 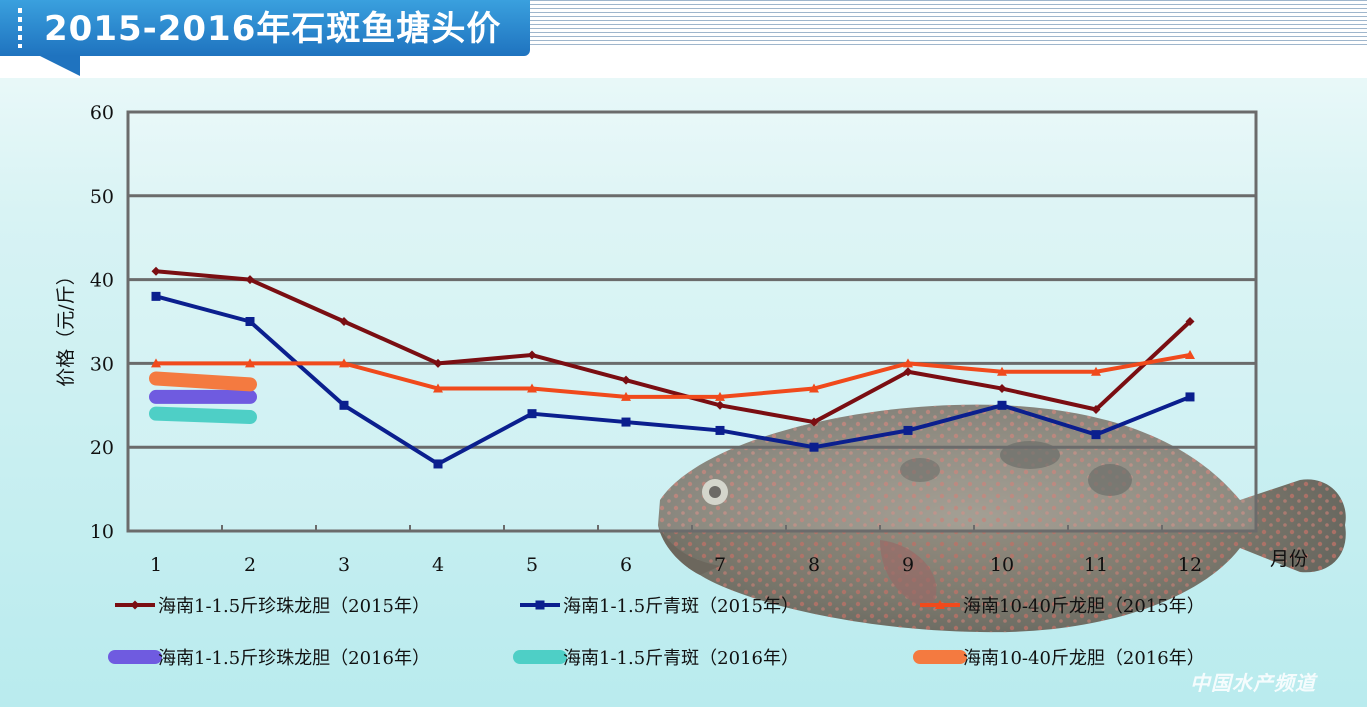 I want to click on legend-label: 海南1-1.5斤珍珠龙胆（2015年）, so click(x=294, y=606).